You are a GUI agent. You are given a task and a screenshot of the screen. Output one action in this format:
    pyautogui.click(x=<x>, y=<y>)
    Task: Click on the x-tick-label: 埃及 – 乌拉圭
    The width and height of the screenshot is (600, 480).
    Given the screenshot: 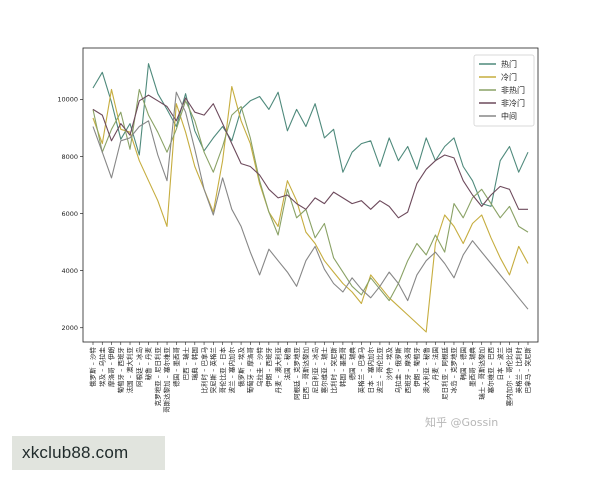 What is the action you would take?
    pyautogui.click(x=101, y=367)
    